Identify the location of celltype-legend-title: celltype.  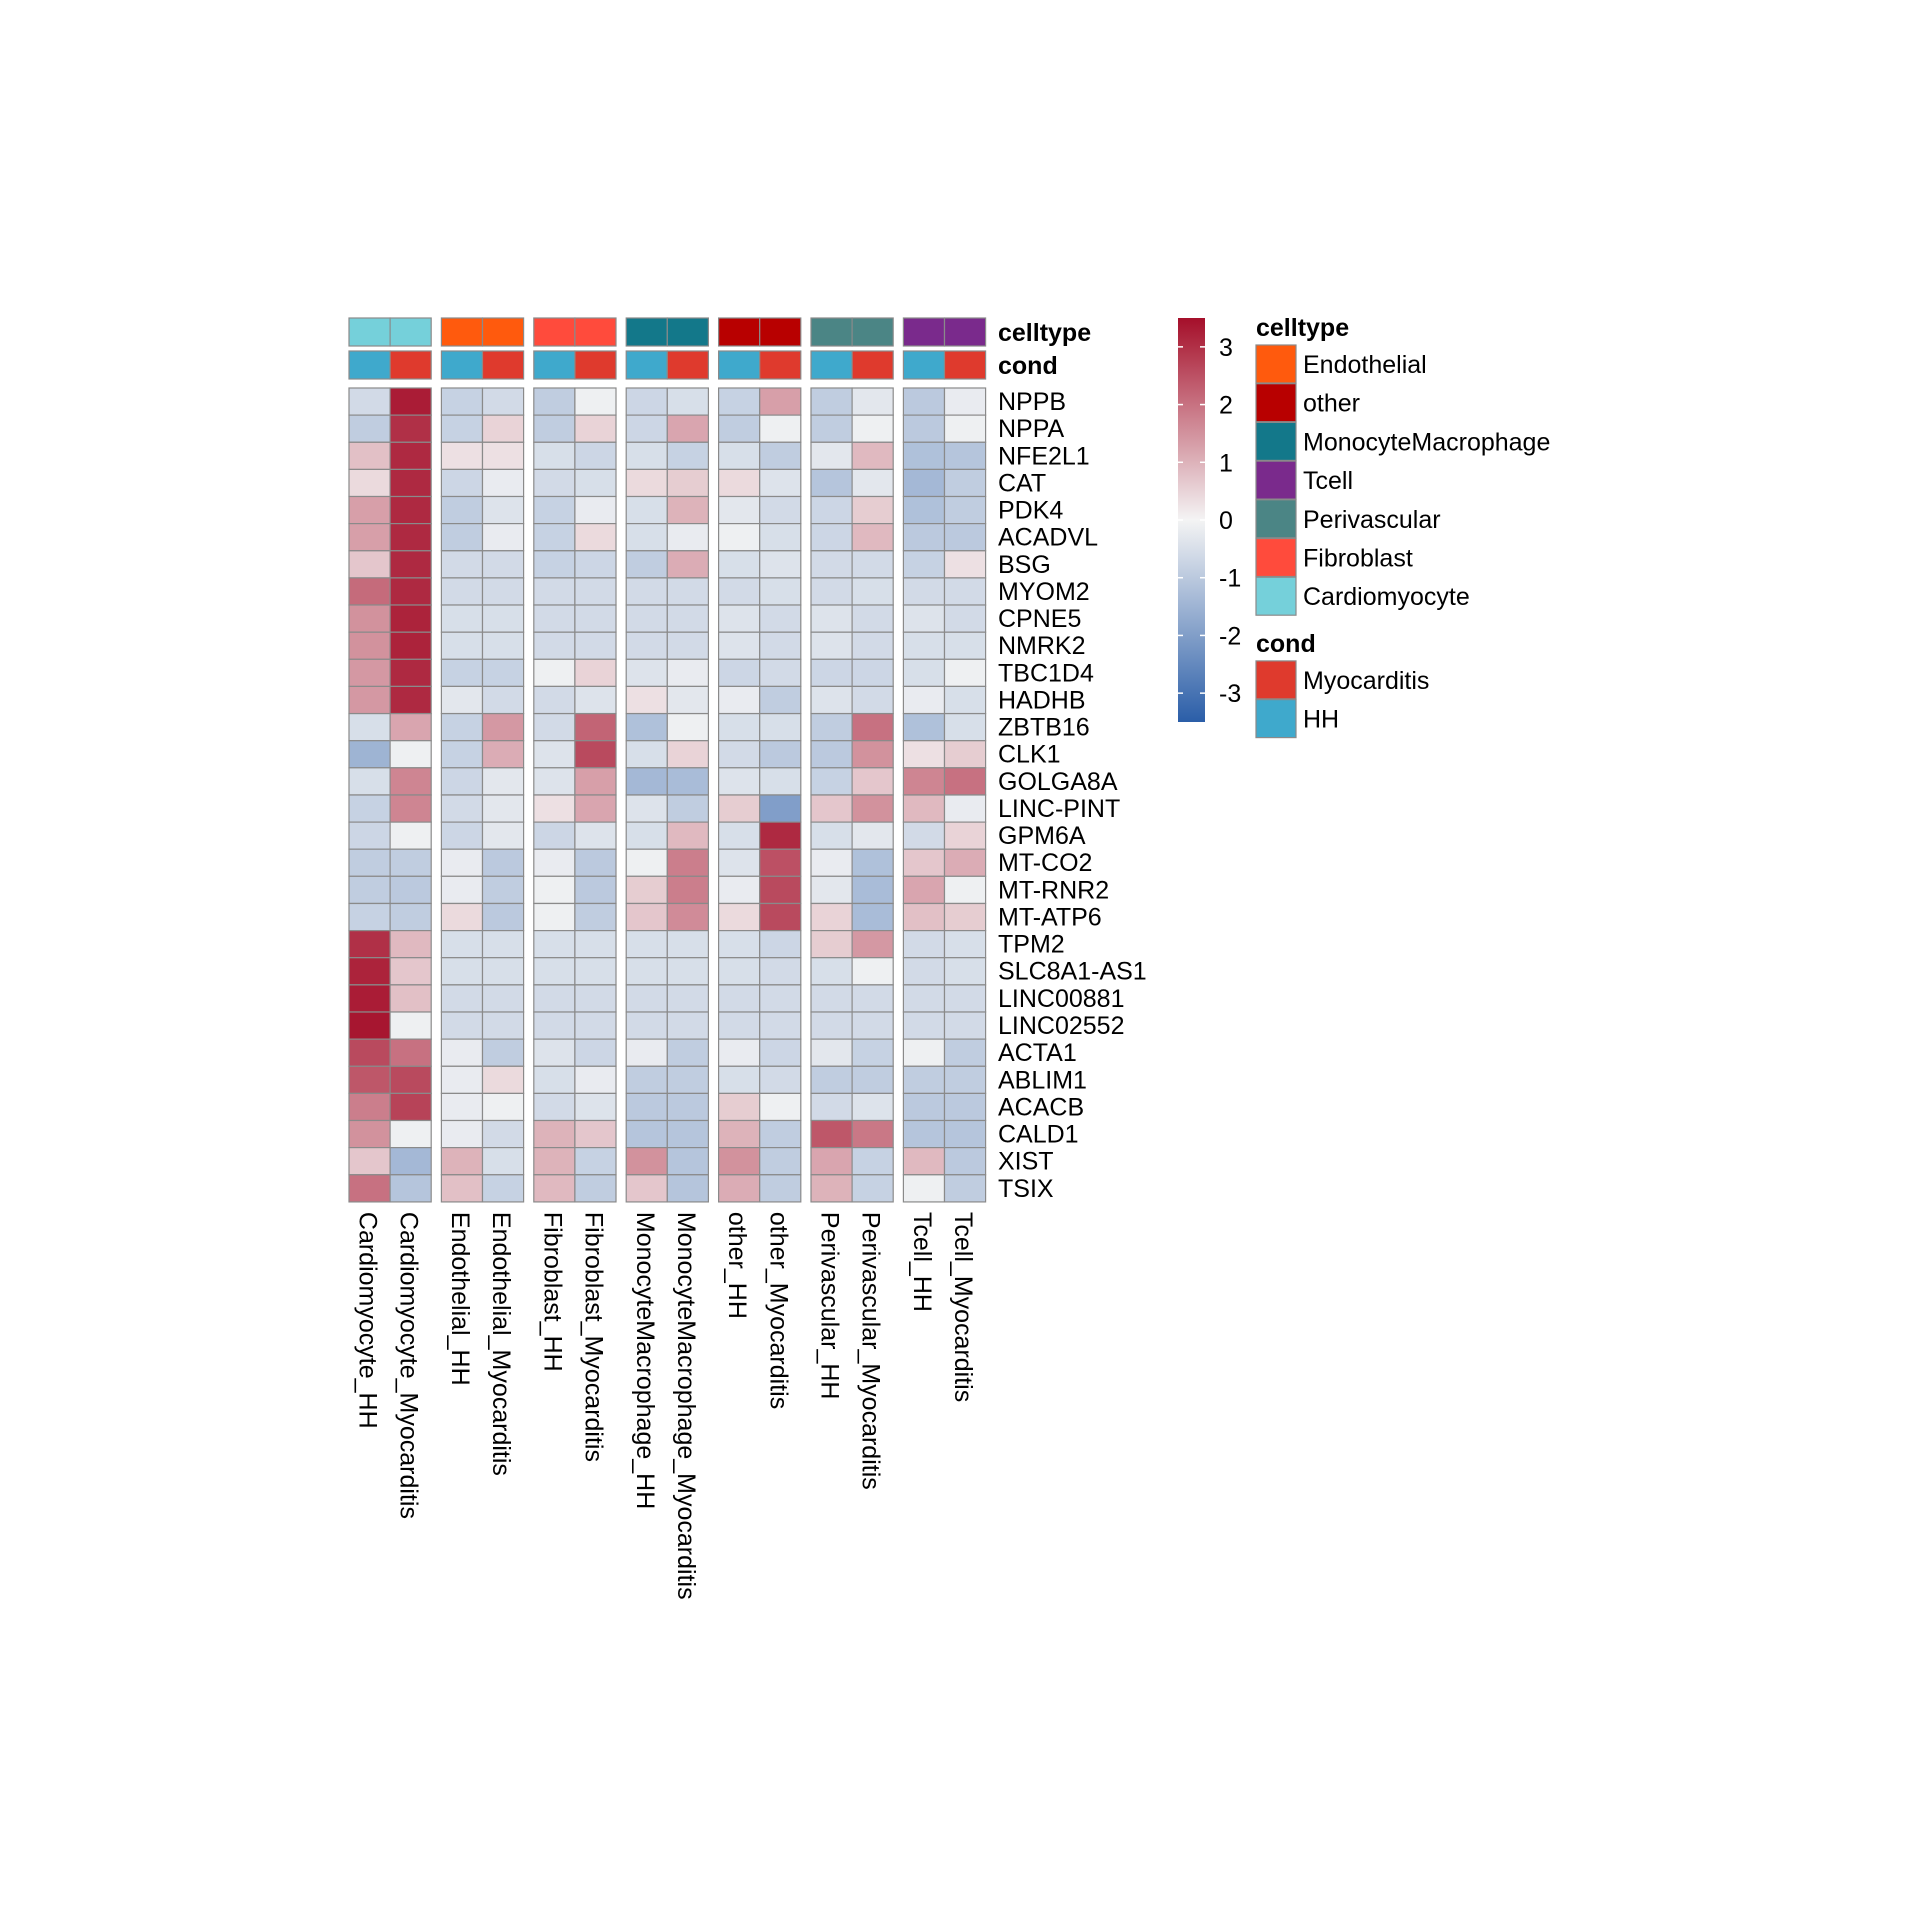
(1302, 328).